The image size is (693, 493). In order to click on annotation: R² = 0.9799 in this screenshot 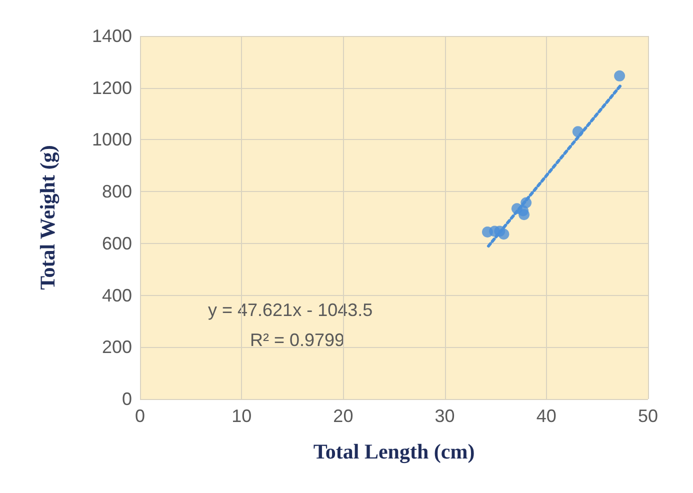, I will do `click(297, 340)`.